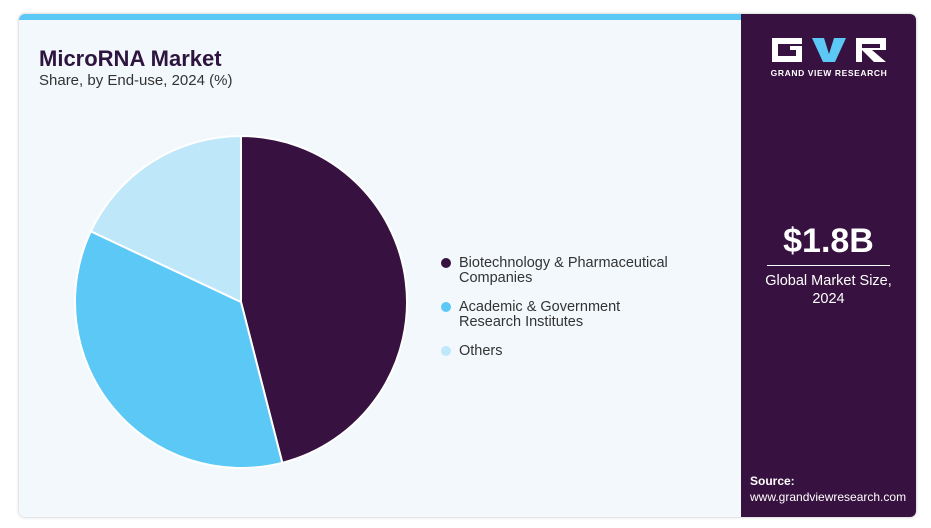  I want to click on legend-swatch-others, so click(446, 351).